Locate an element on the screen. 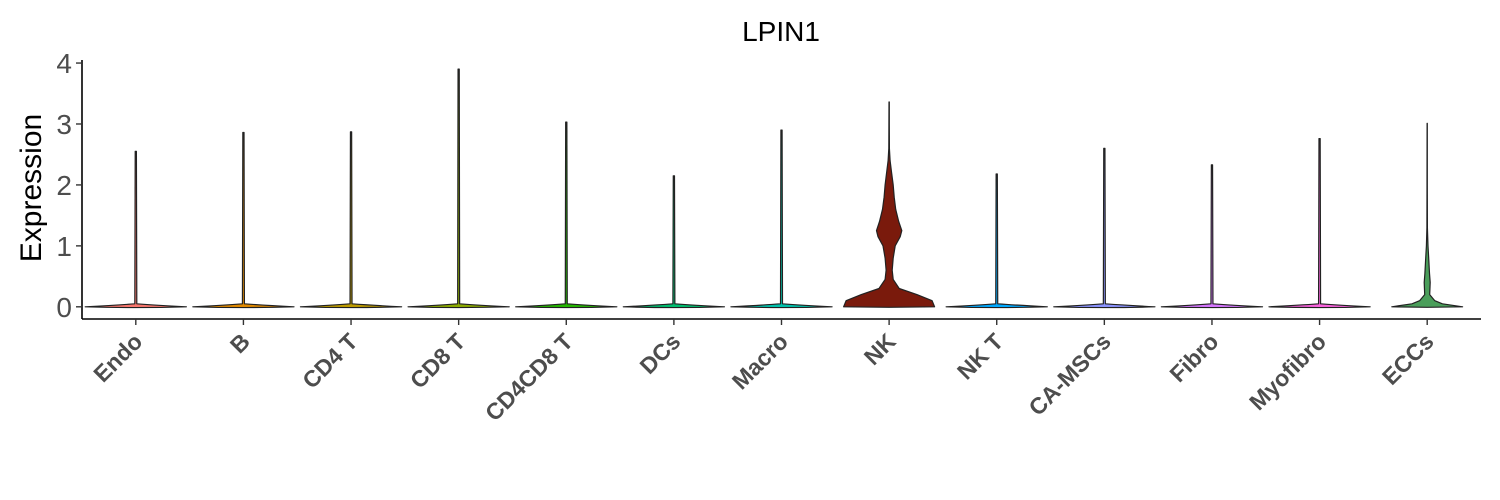 The width and height of the screenshot is (1500, 500). violin-myofibro is located at coordinates (1319, 223).